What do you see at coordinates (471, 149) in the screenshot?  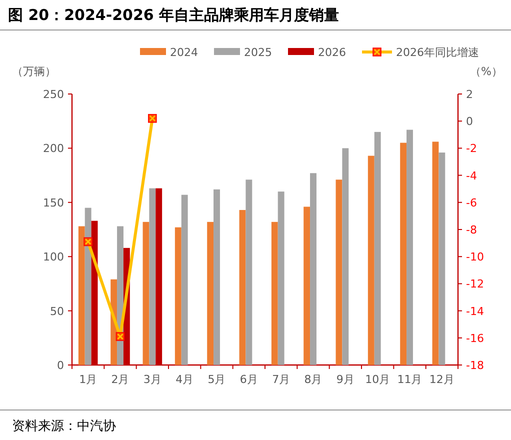 I see `y2-tick-label: -2` at bounding box center [471, 149].